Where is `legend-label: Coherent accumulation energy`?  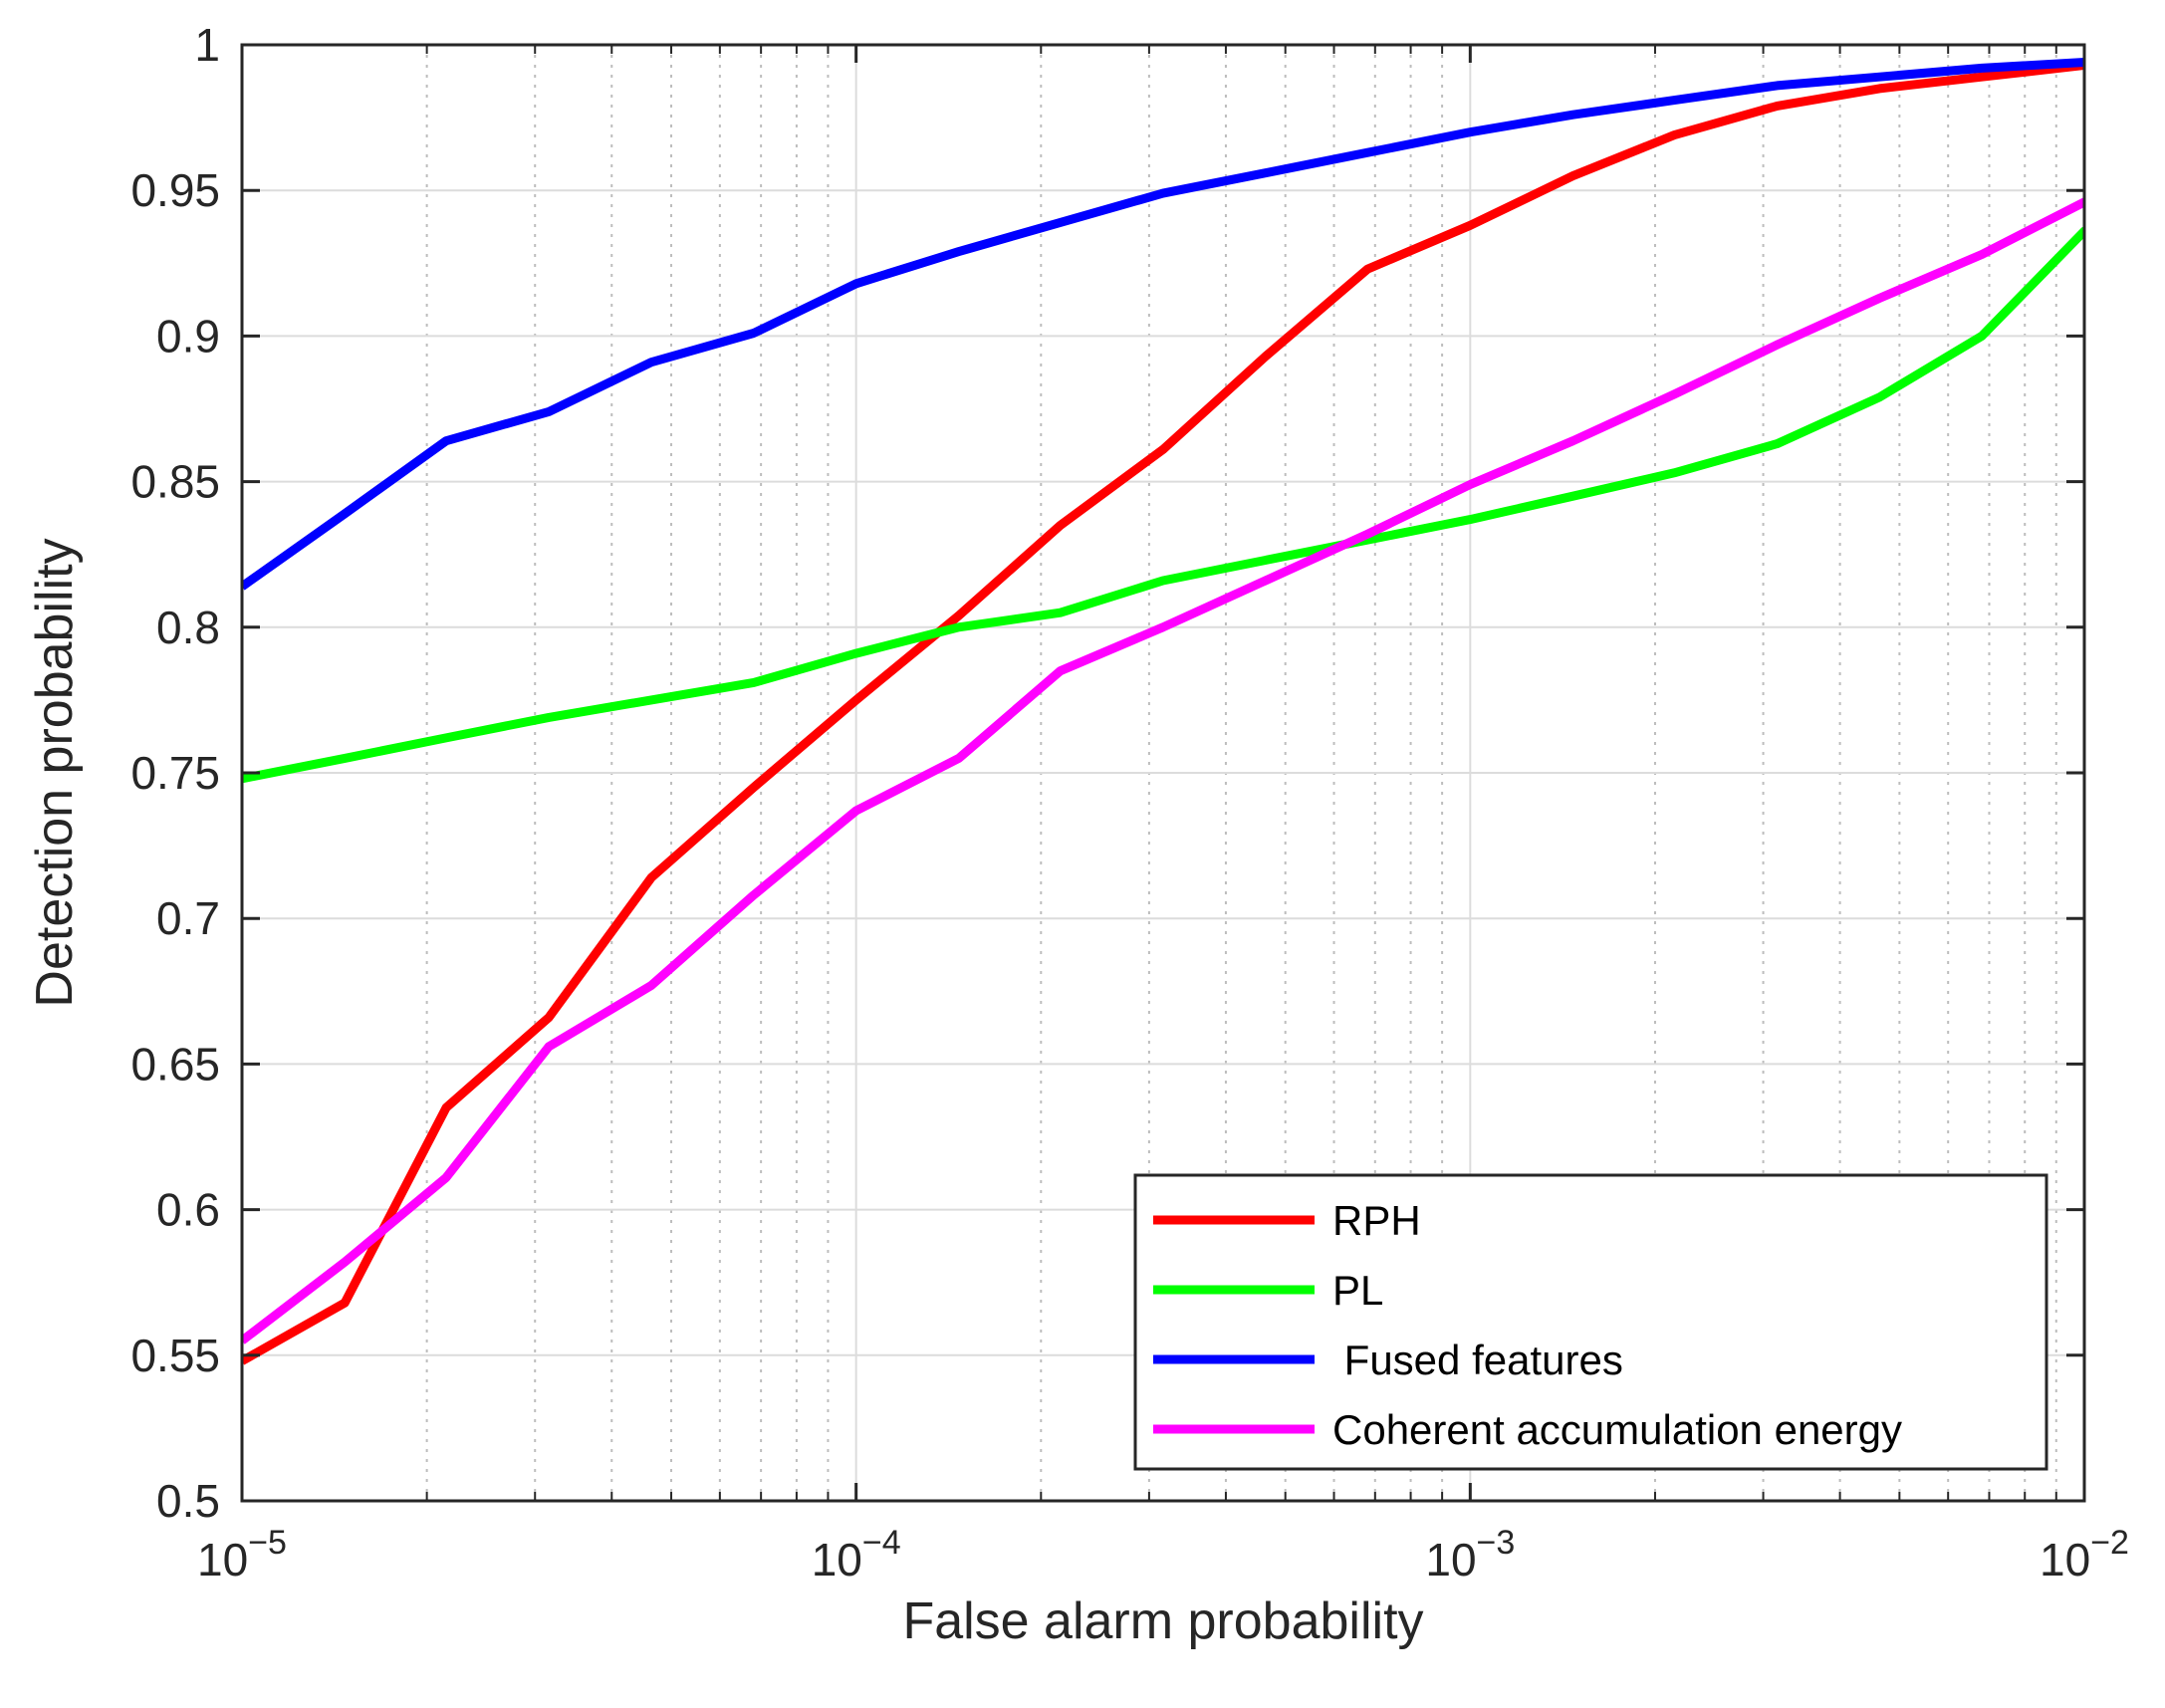
legend-label: Coherent accumulation energy is located at coordinates (1617, 1429).